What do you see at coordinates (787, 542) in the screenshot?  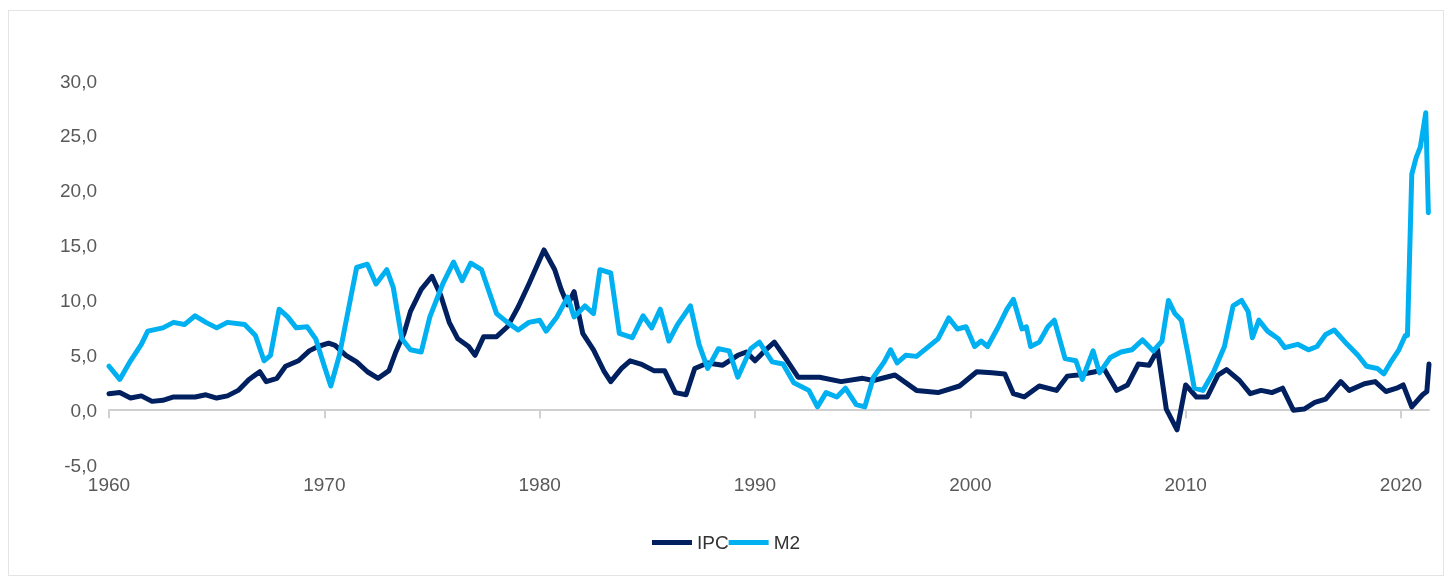 I see `legend-label: M2` at bounding box center [787, 542].